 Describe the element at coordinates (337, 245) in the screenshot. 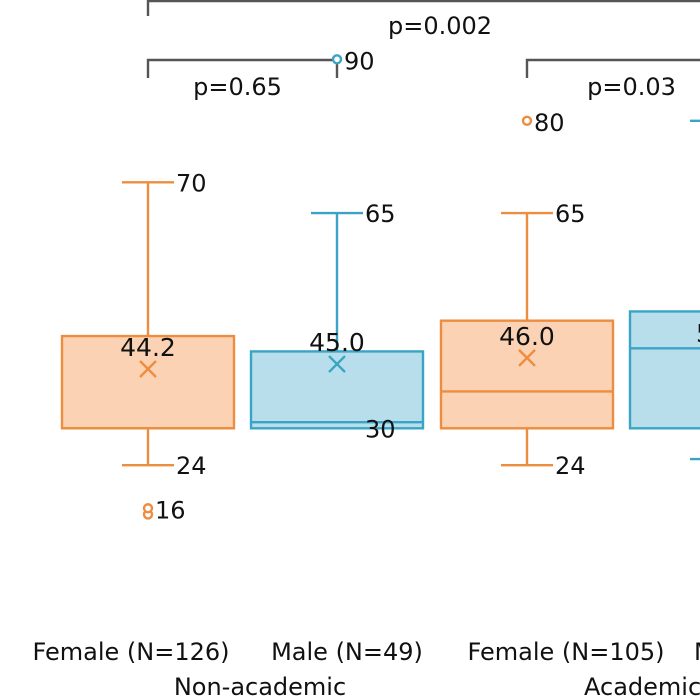

I see `box-2: 45.0 65 30 90` at that location.